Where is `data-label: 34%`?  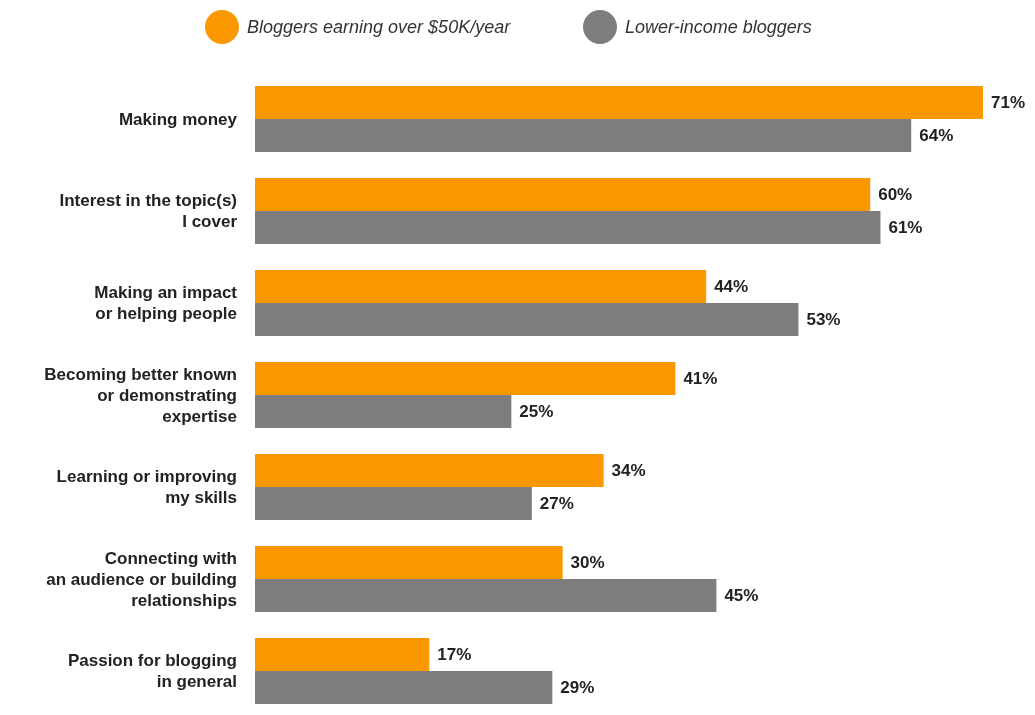 data-label: 34% is located at coordinates (628, 471).